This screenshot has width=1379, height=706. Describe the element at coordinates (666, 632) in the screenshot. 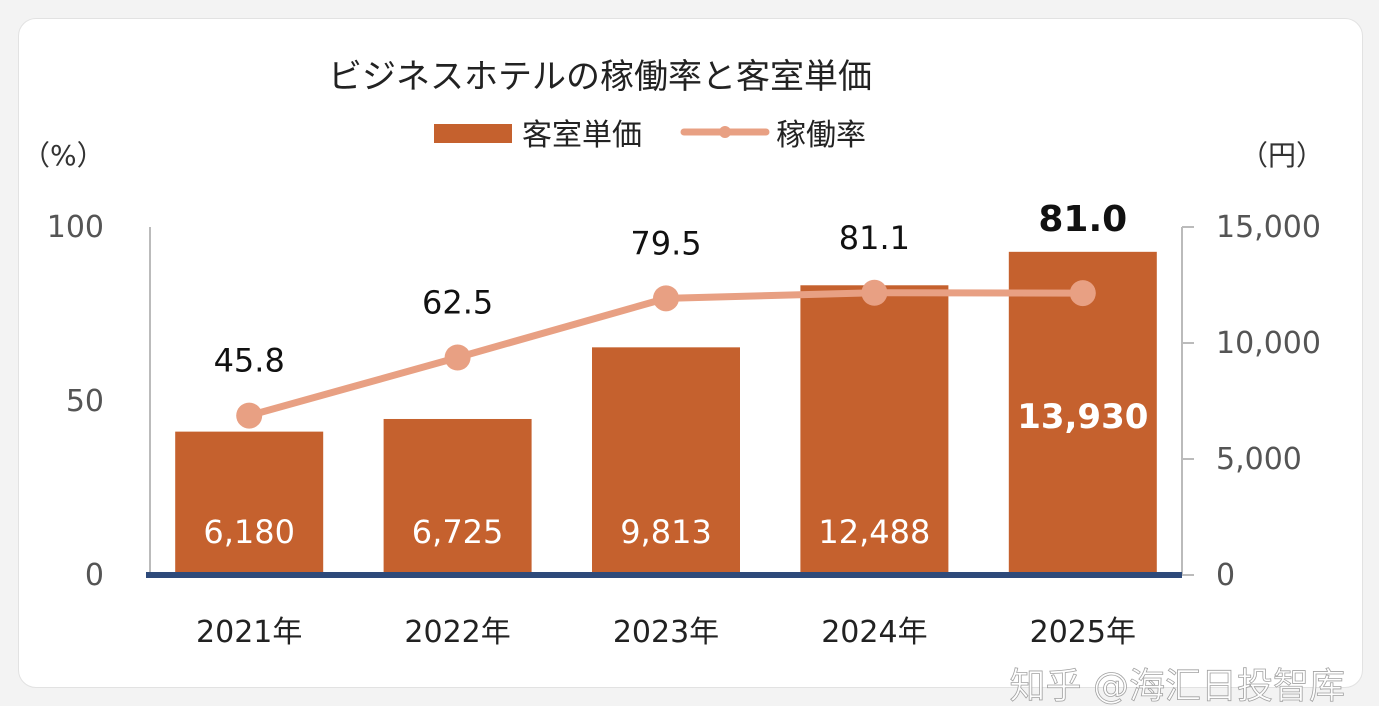

I see `x-tick-label: 2023年` at that location.